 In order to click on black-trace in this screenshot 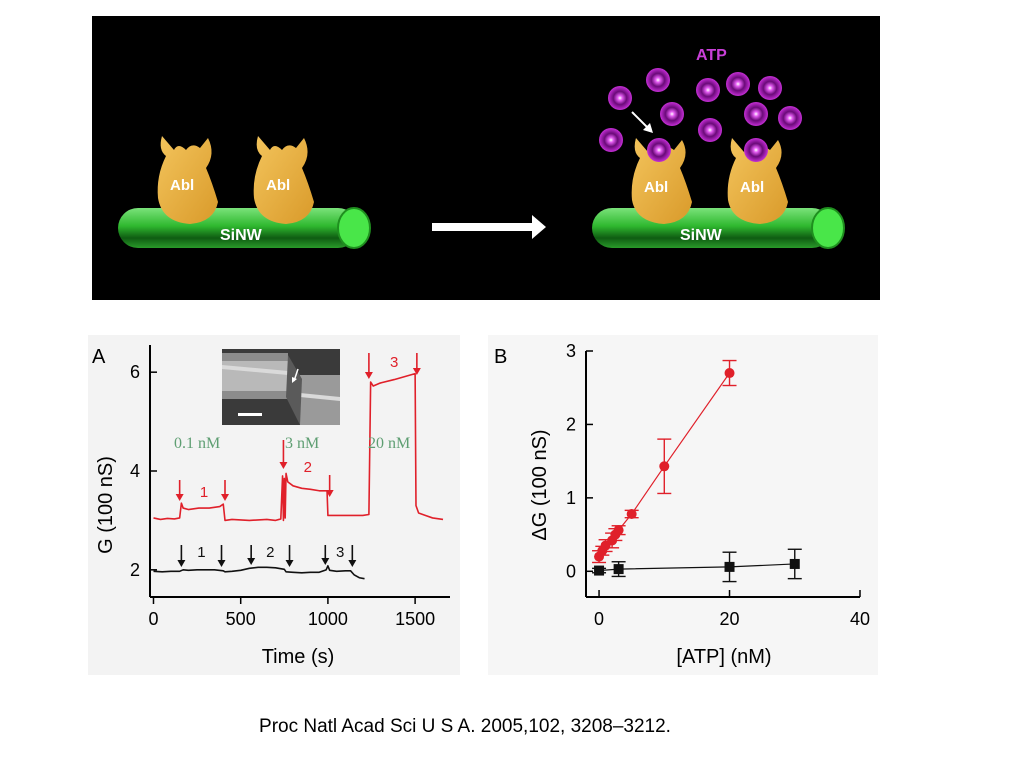, I will do `click(259, 572)`.